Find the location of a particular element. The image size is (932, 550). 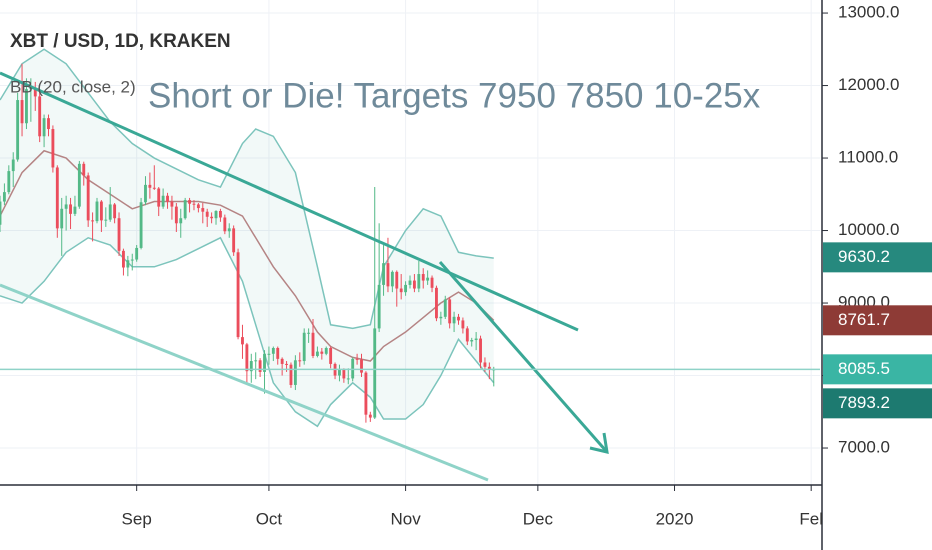

arrow-head is located at coordinates (599, 443).